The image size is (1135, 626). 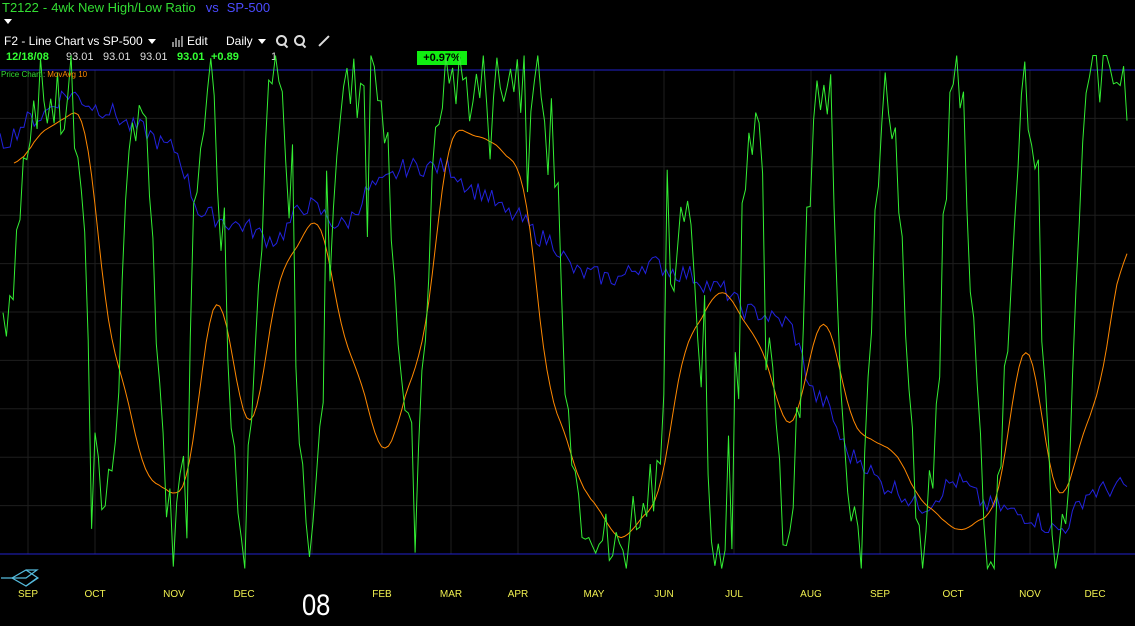 I want to click on scroll-handle-shape, so click(x=25, y=578).